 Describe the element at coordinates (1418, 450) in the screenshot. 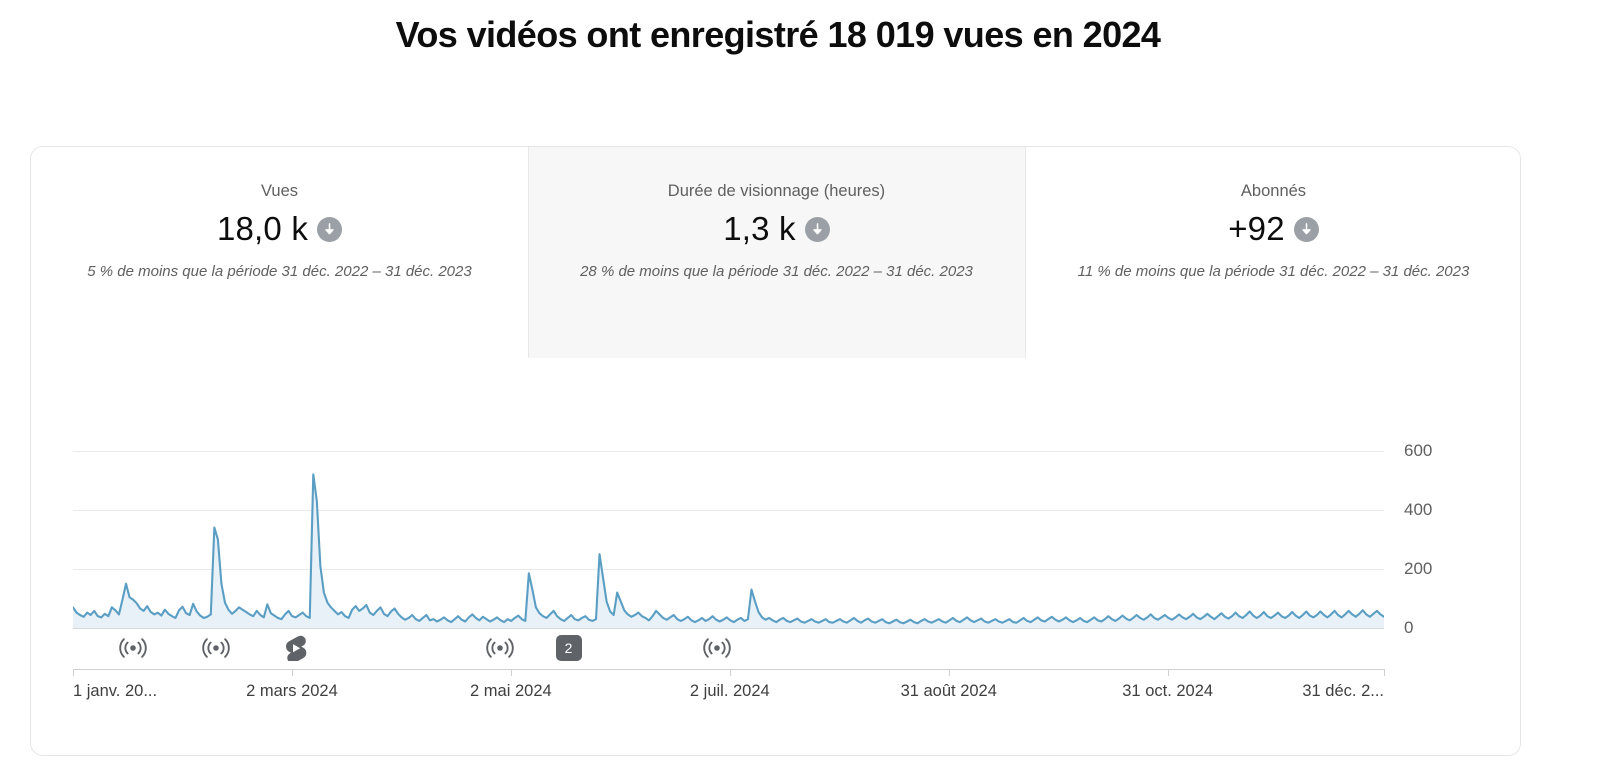

I see `y-axis-label-600: 600` at that location.